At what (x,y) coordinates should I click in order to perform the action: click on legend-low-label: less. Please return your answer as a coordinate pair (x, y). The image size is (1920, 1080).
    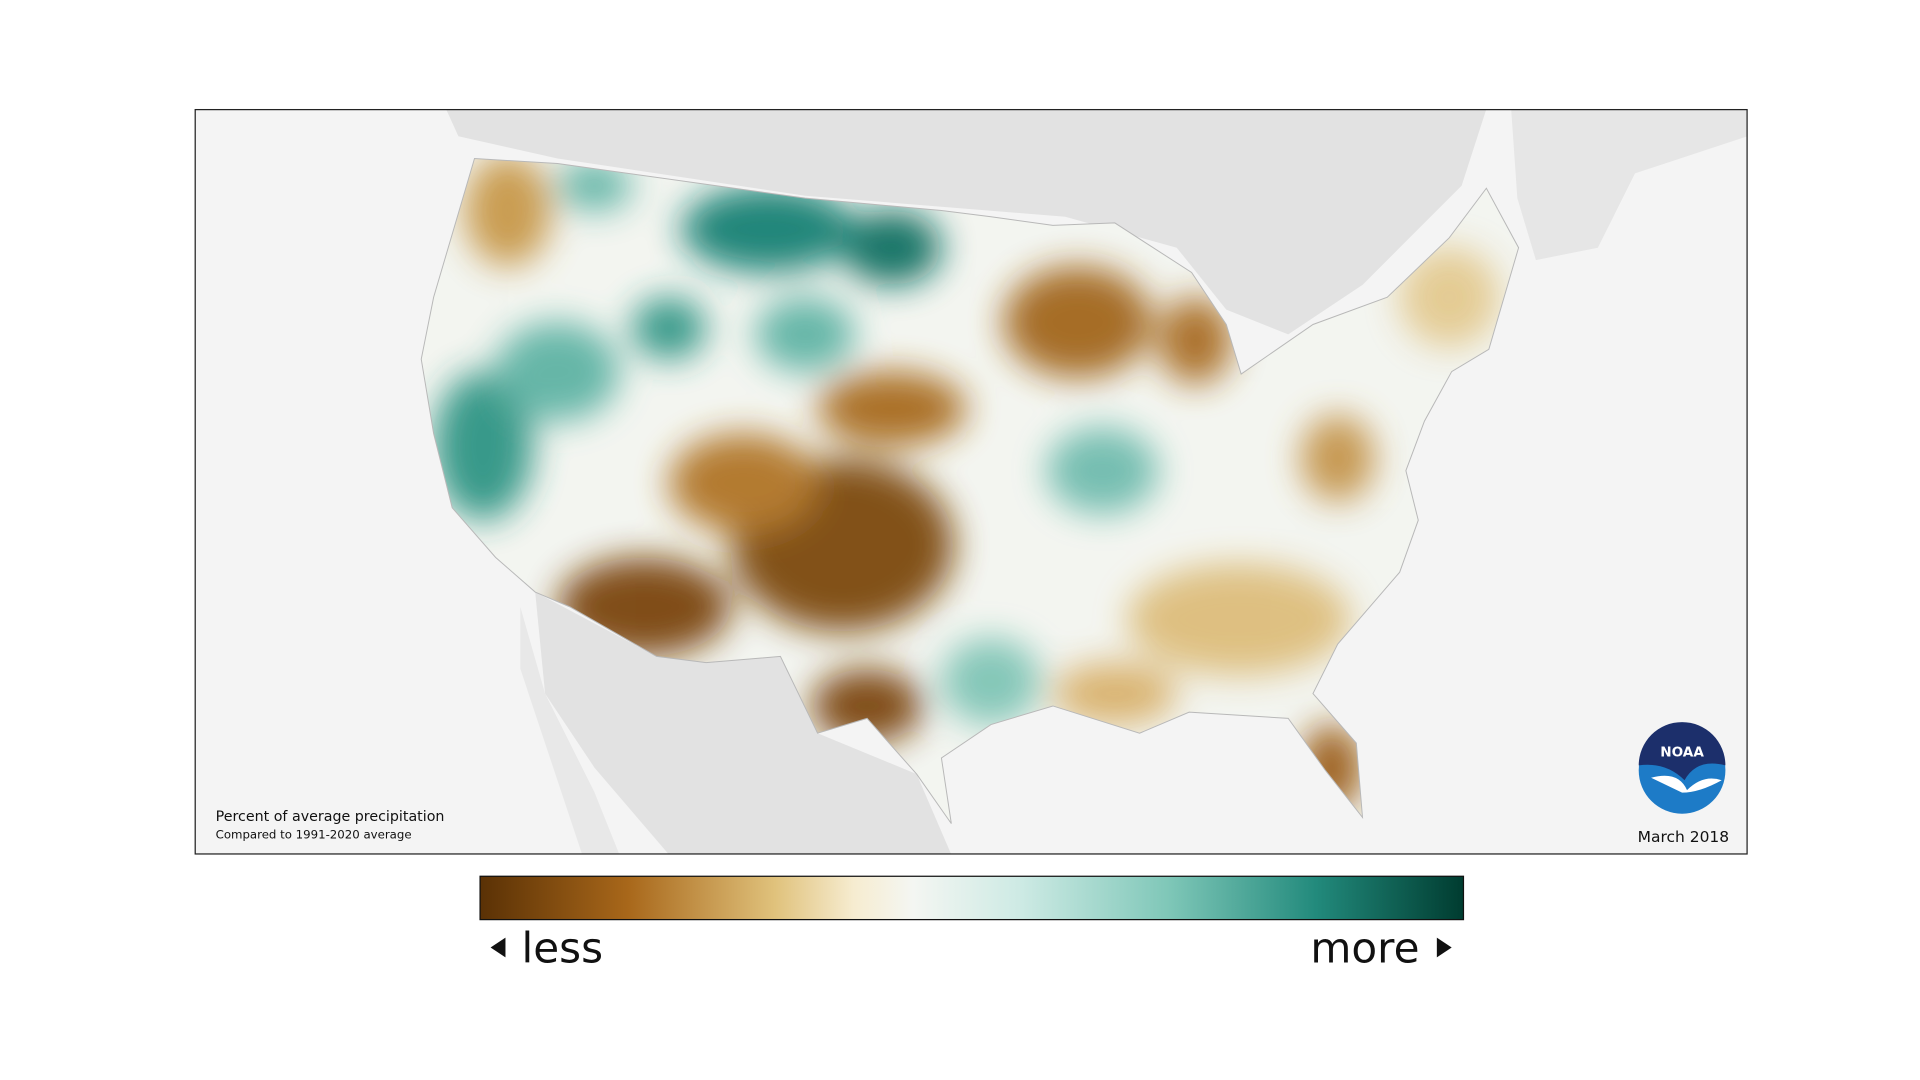
    Looking at the image, I should click on (562, 947).